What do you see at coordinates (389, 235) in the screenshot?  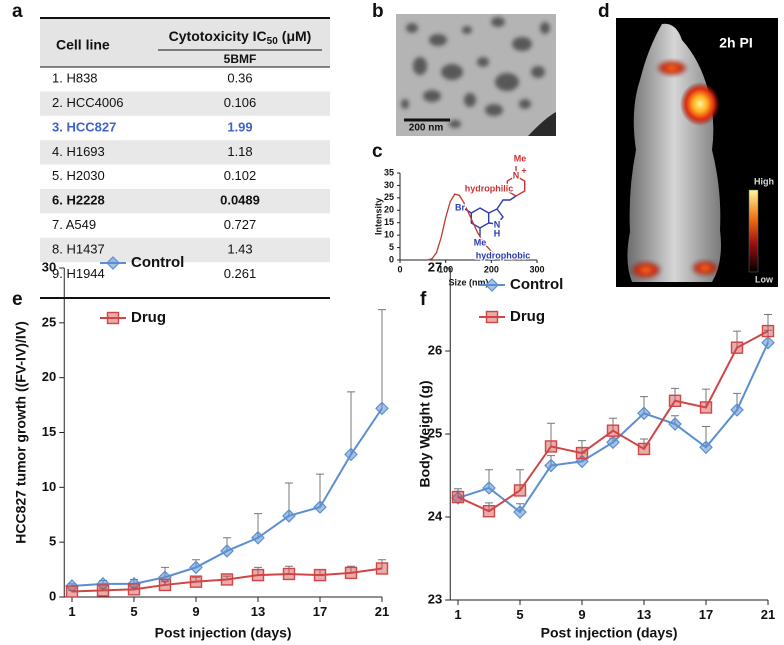 I see `y-tick-label: 10` at bounding box center [389, 235].